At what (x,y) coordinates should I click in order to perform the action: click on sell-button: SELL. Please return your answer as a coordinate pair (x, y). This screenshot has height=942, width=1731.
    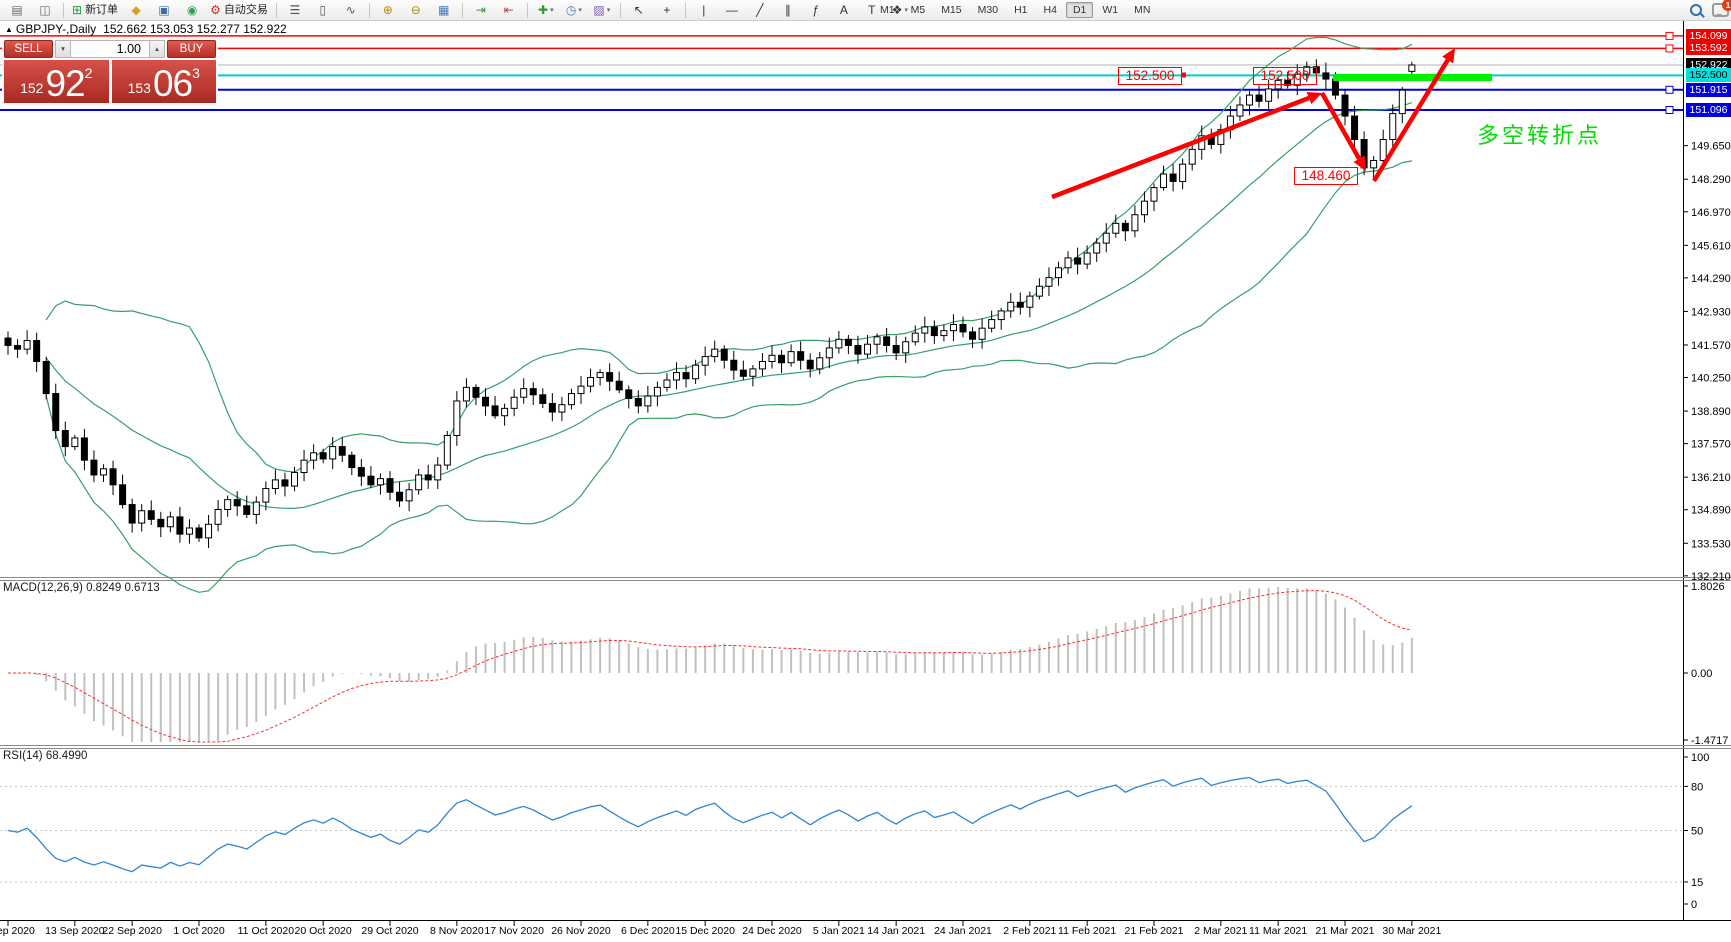
    Looking at the image, I should click on (28, 49).